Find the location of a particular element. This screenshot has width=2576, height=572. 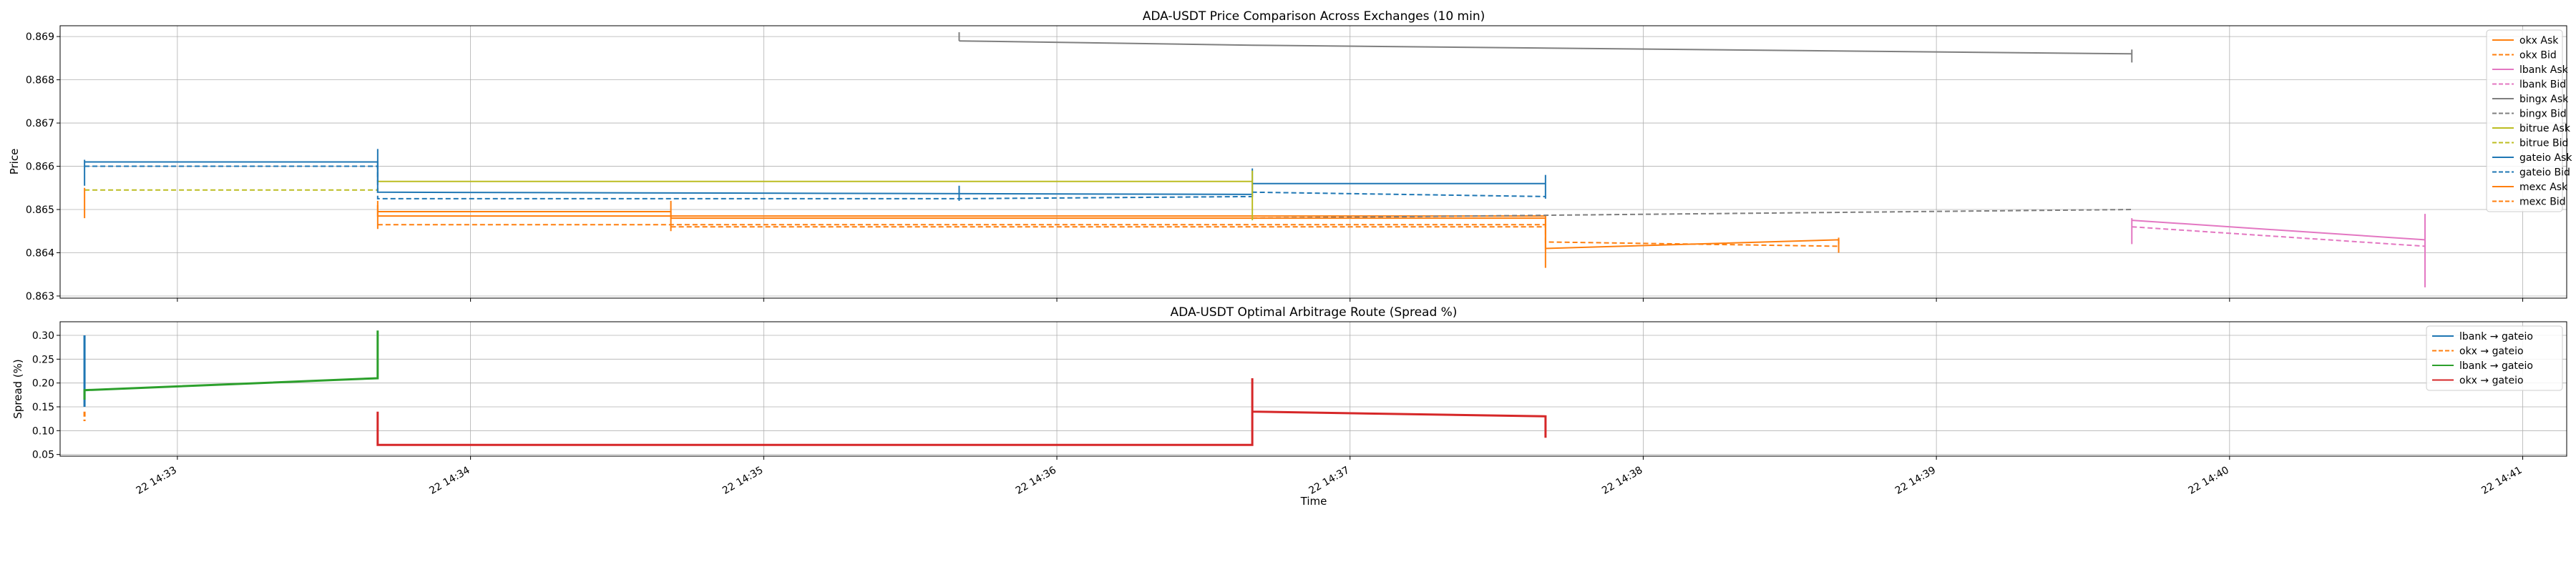

legend-entry: lbank Ask is located at coordinates (2544, 70).